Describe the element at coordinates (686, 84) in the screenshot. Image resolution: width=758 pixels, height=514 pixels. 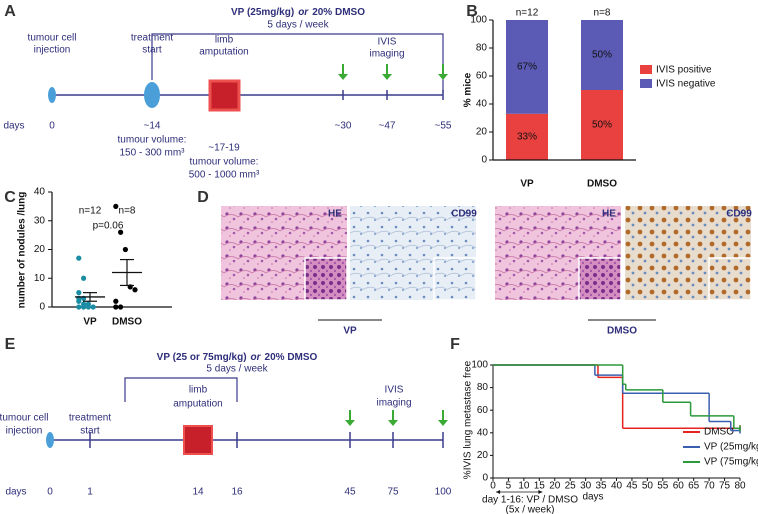
I see `legend-label: IVIS negative` at that location.